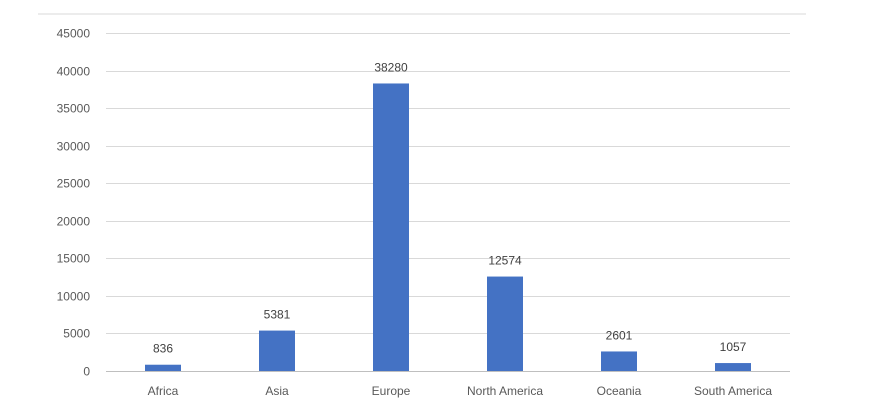 The height and width of the screenshot is (410, 896). Describe the element at coordinates (619, 391) in the screenshot. I see `x-tick-label: Oceania` at that location.